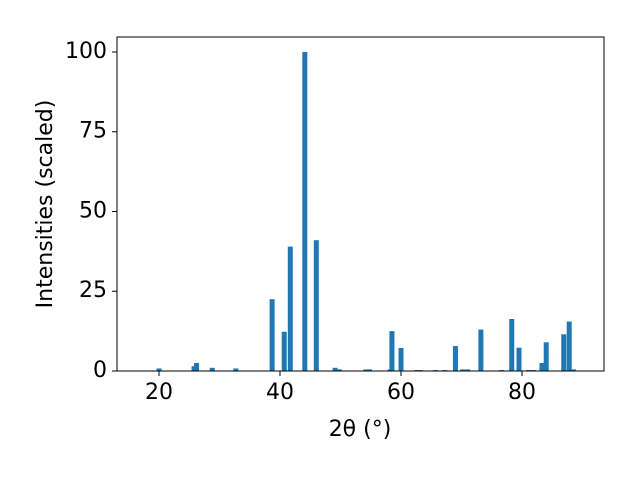 This screenshot has width=640, height=484. I want to click on x-tick-label: 80, so click(522, 392).